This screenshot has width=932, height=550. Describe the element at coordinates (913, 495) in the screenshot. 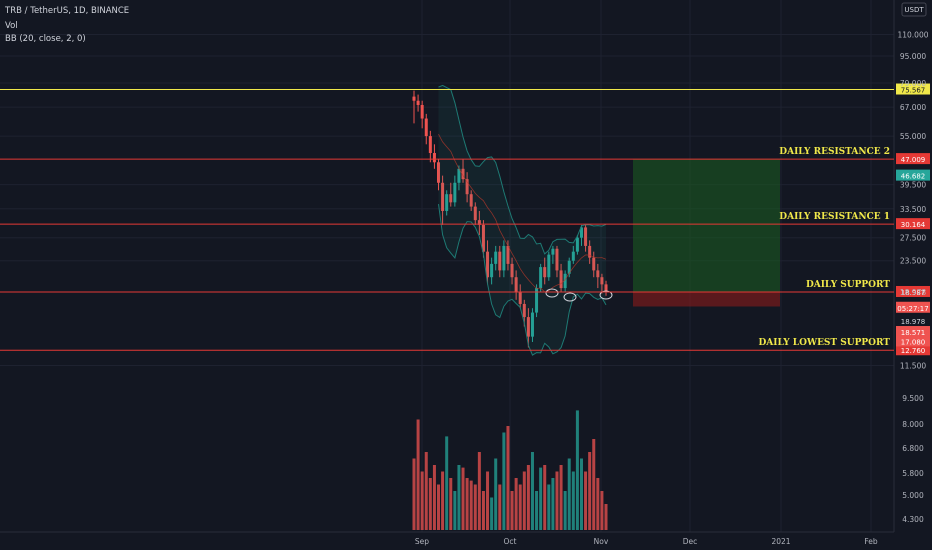

I see `volume-tick-label: 5.000` at that location.